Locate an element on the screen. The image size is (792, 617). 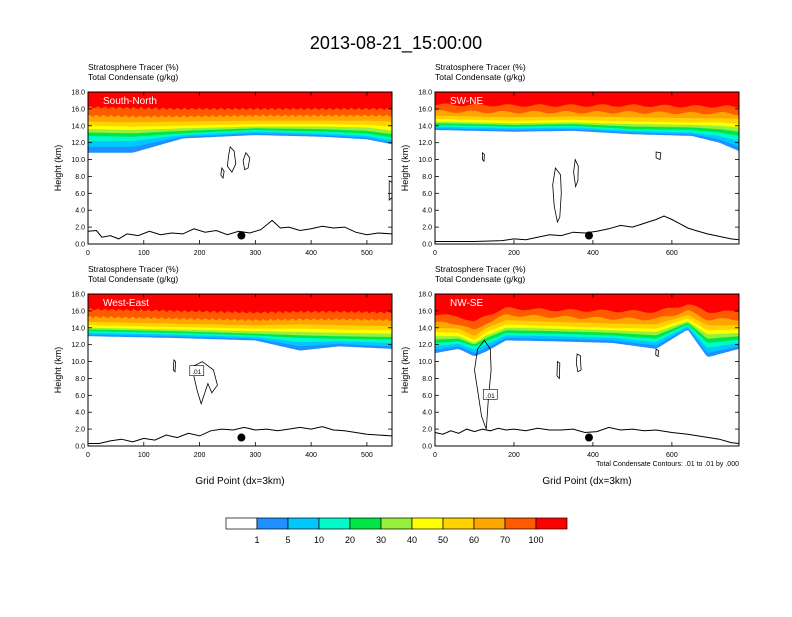
colorbar-label: 5 is located at coordinates (287, 540).